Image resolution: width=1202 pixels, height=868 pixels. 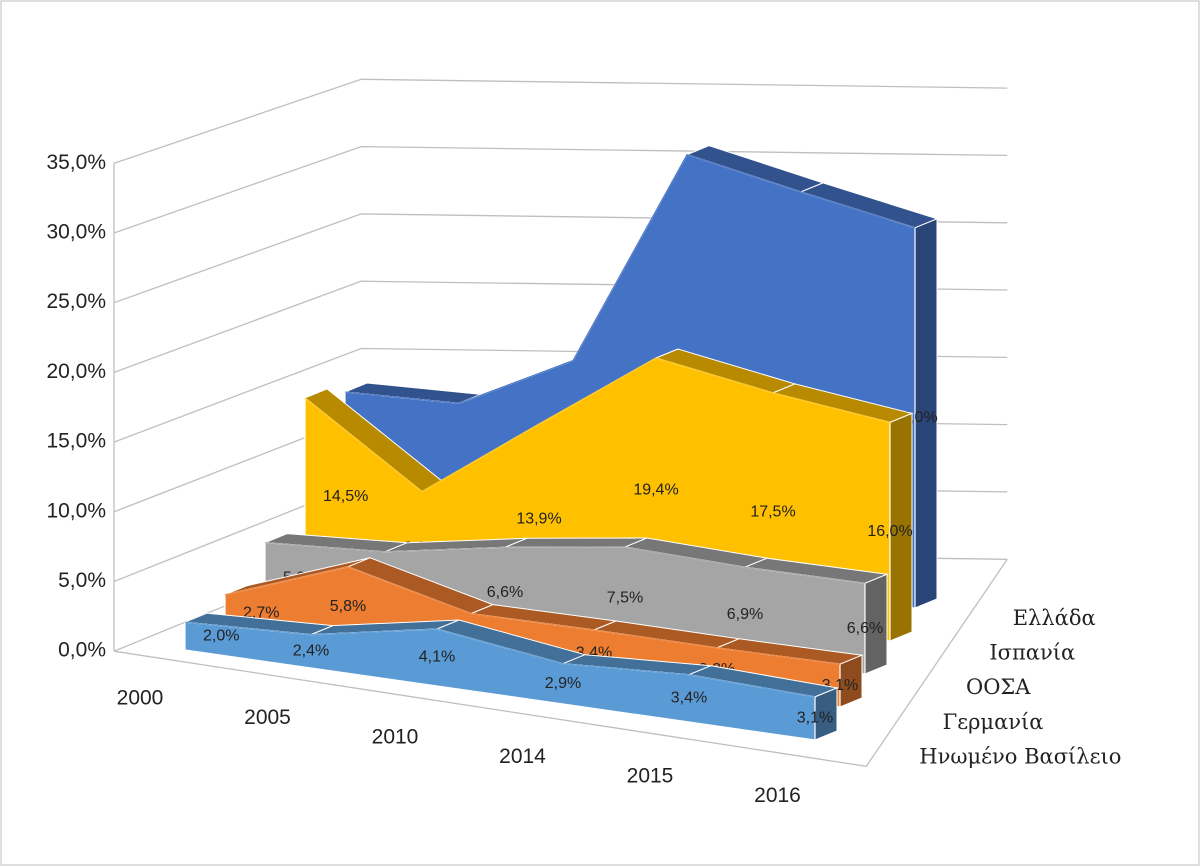 I want to click on x-tick-label: 2005, so click(x=267, y=717).